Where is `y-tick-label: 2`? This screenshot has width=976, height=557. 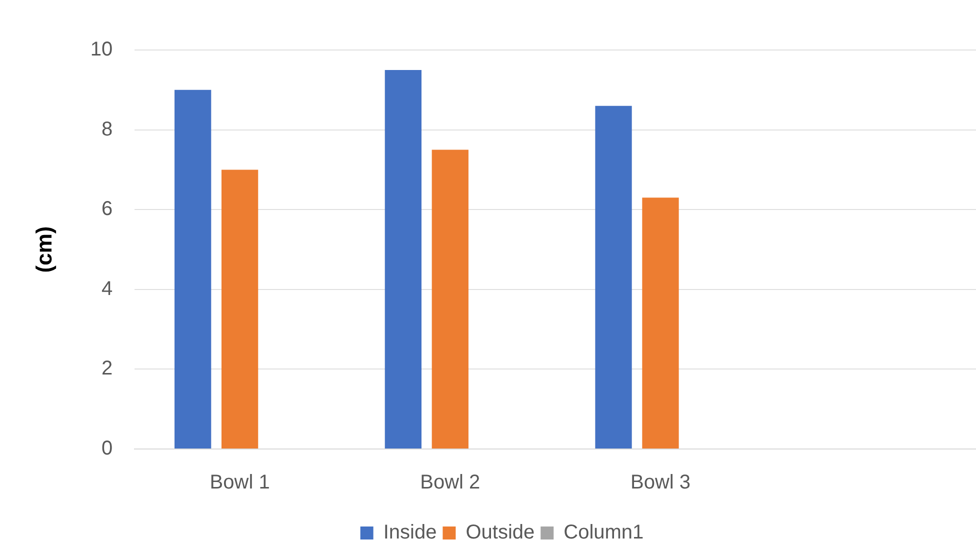 y-tick-label: 2 is located at coordinates (107, 369).